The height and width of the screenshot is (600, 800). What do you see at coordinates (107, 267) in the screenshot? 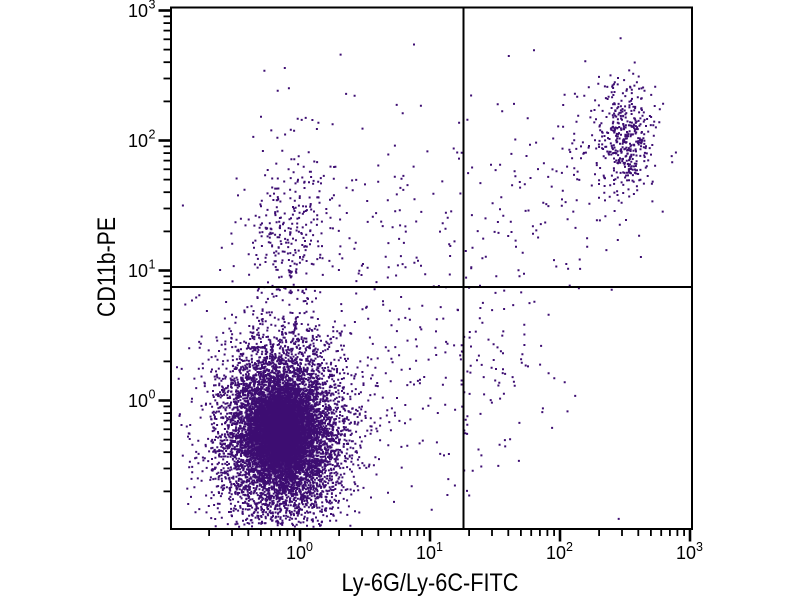
I see `svg-text: CD11b-PE` at bounding box center [107, 267].